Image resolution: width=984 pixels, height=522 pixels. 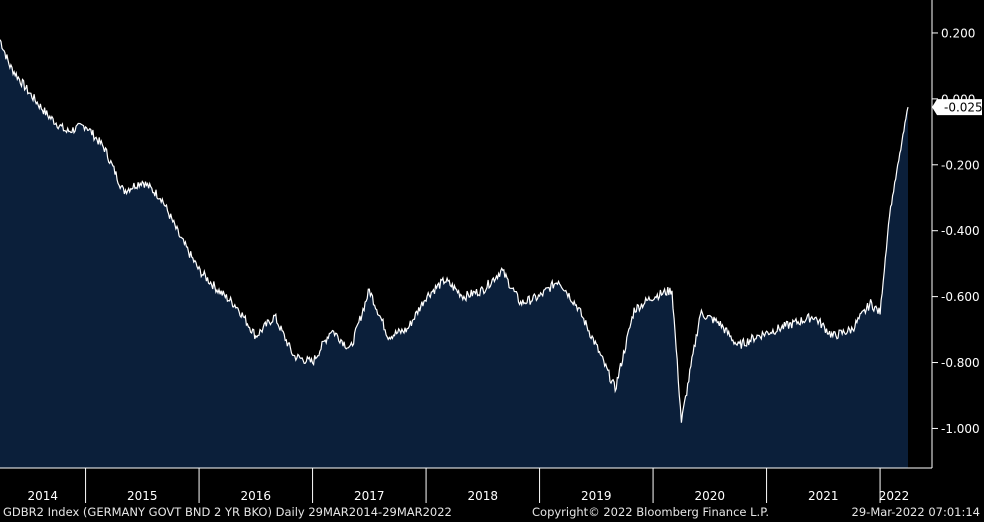 What do you see at coordinates (963, 108) in the screenshot?
I see `last-value-label: -0.025` at bounding box center [963, 108].